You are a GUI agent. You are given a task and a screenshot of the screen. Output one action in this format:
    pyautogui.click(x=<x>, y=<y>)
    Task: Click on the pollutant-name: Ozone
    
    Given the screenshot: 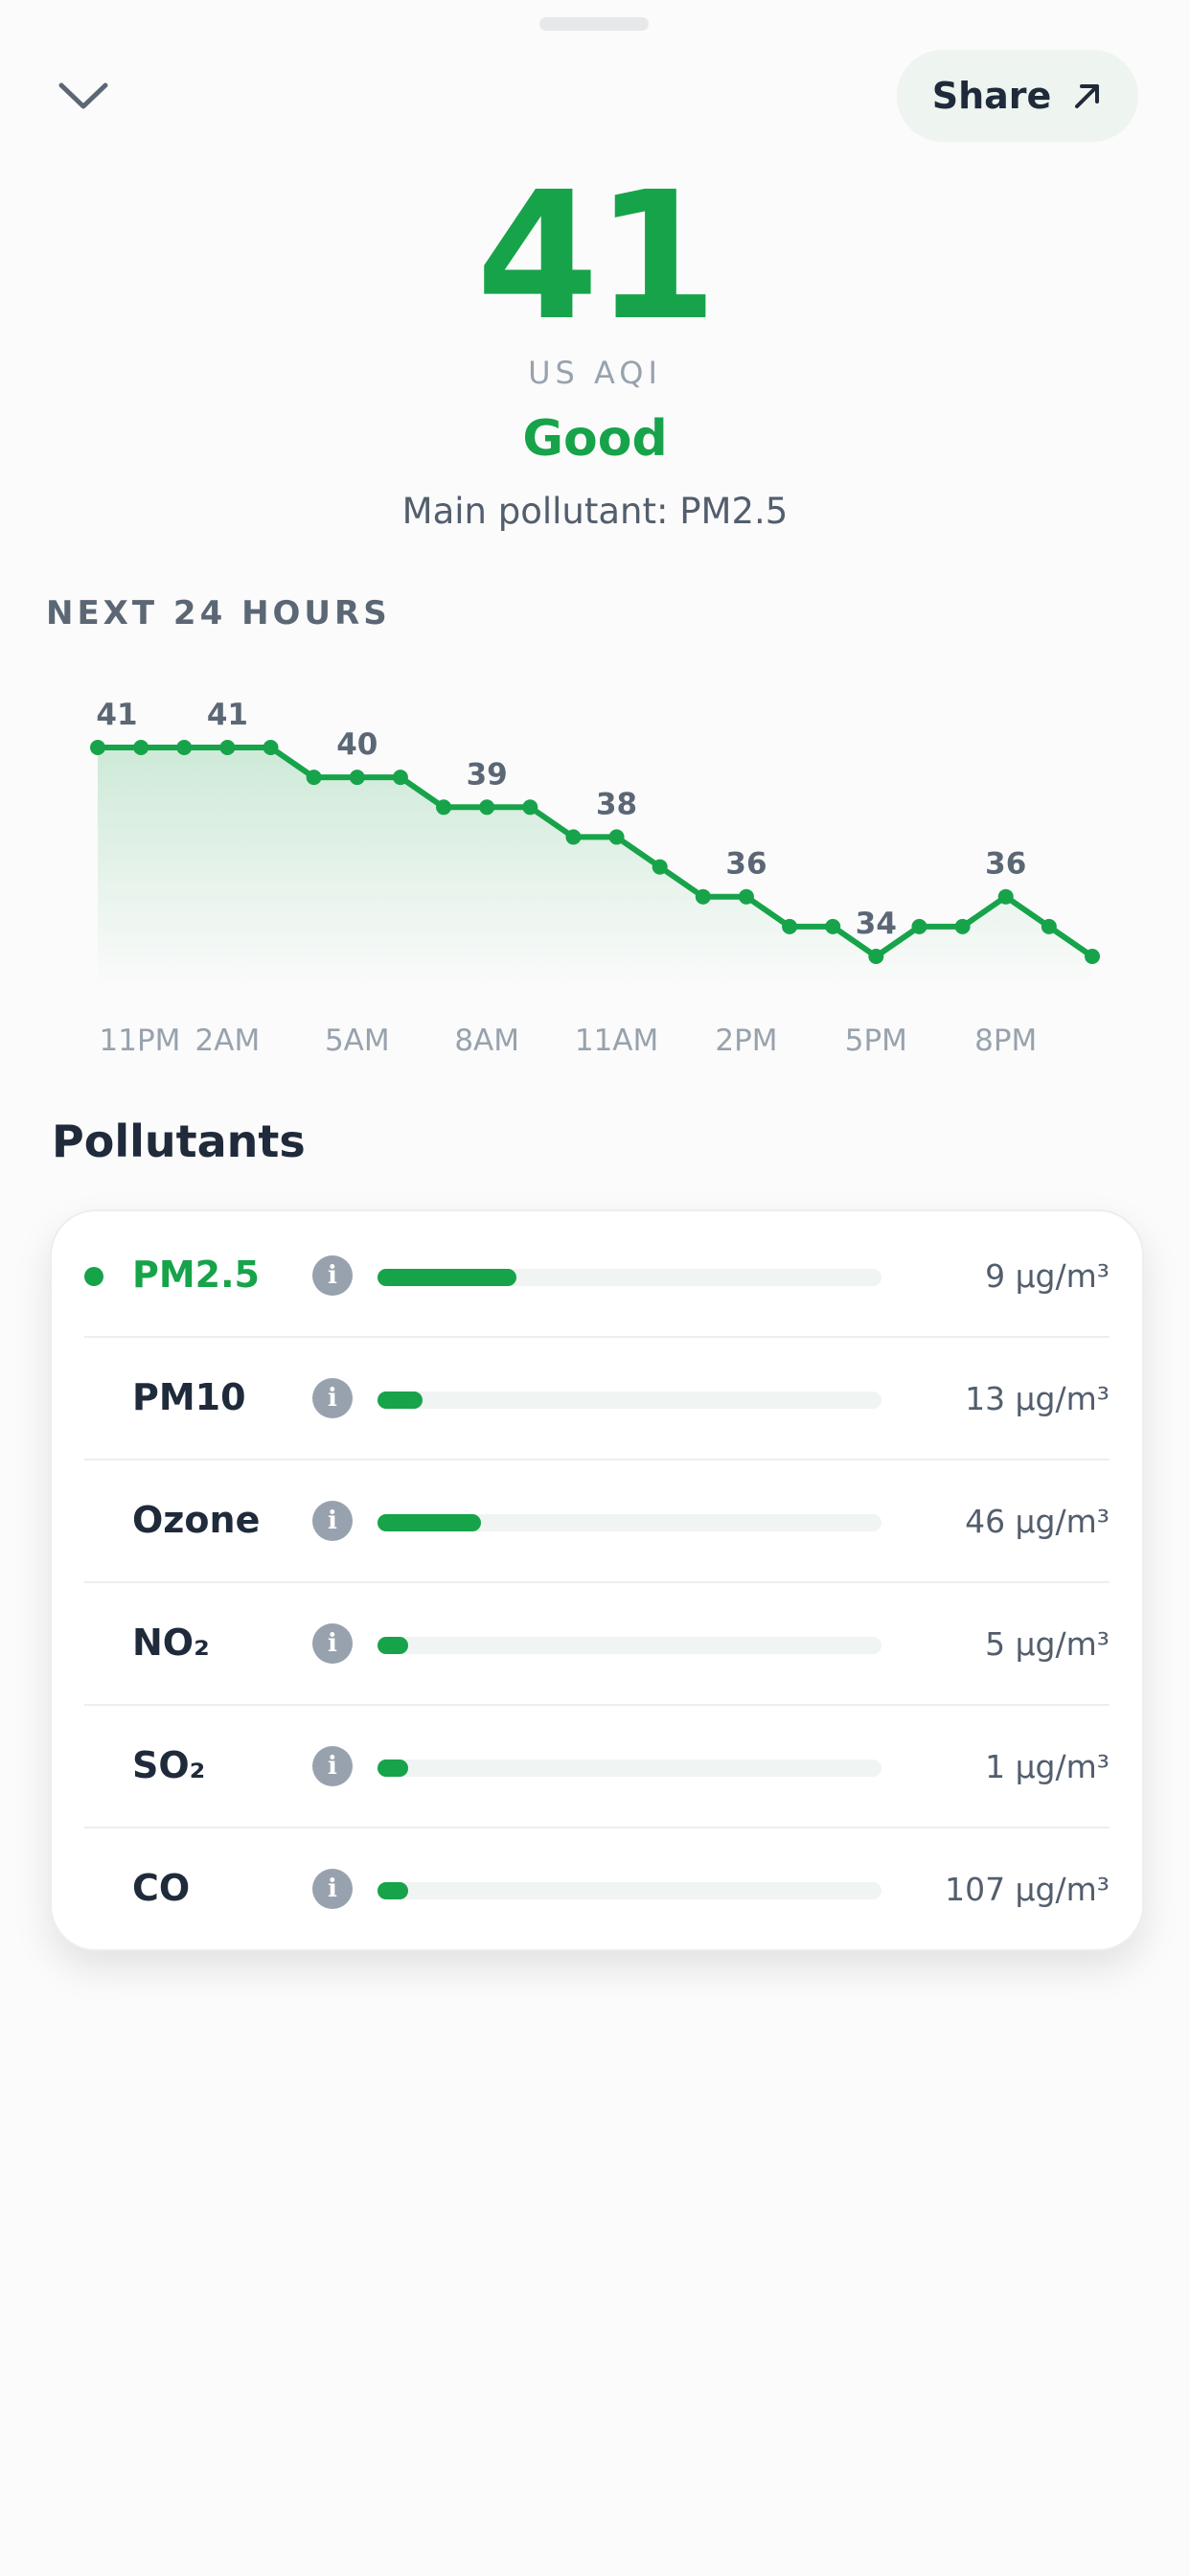 What is the action you would take?
    pyautogui.click(x=197, y=1520)
    